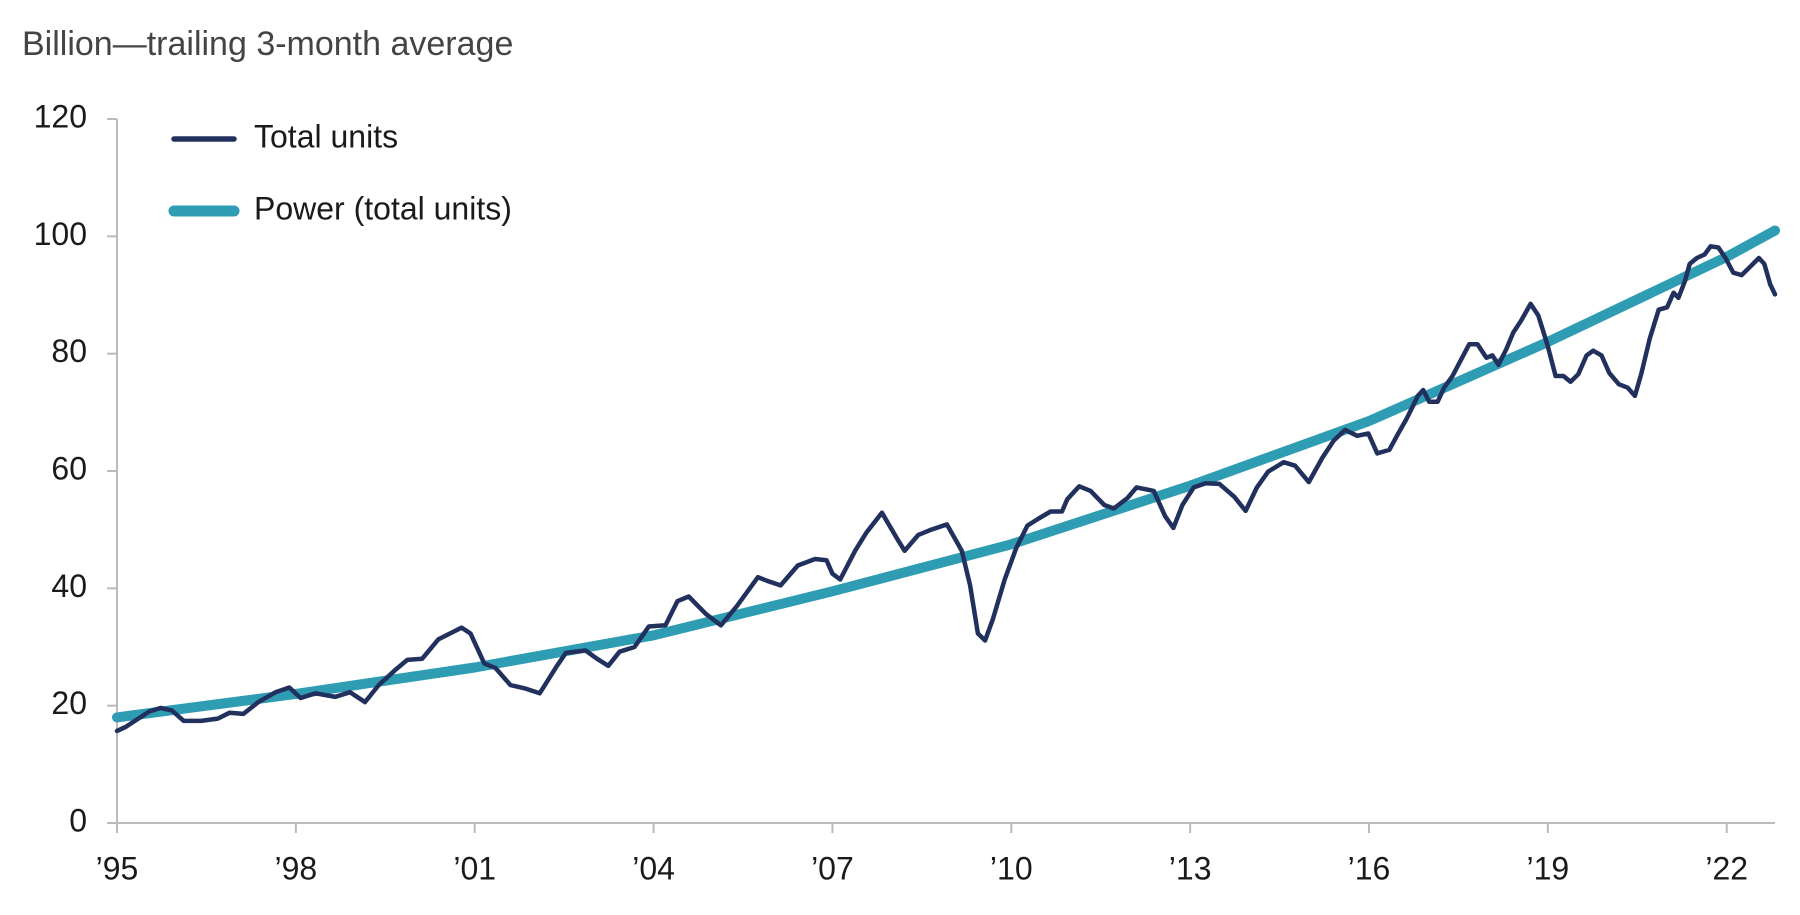  What do you see at coordinates (1369, 868) in the screenshot?
I see `x-tick-label: ’16` at bounding box center [1369, 868].